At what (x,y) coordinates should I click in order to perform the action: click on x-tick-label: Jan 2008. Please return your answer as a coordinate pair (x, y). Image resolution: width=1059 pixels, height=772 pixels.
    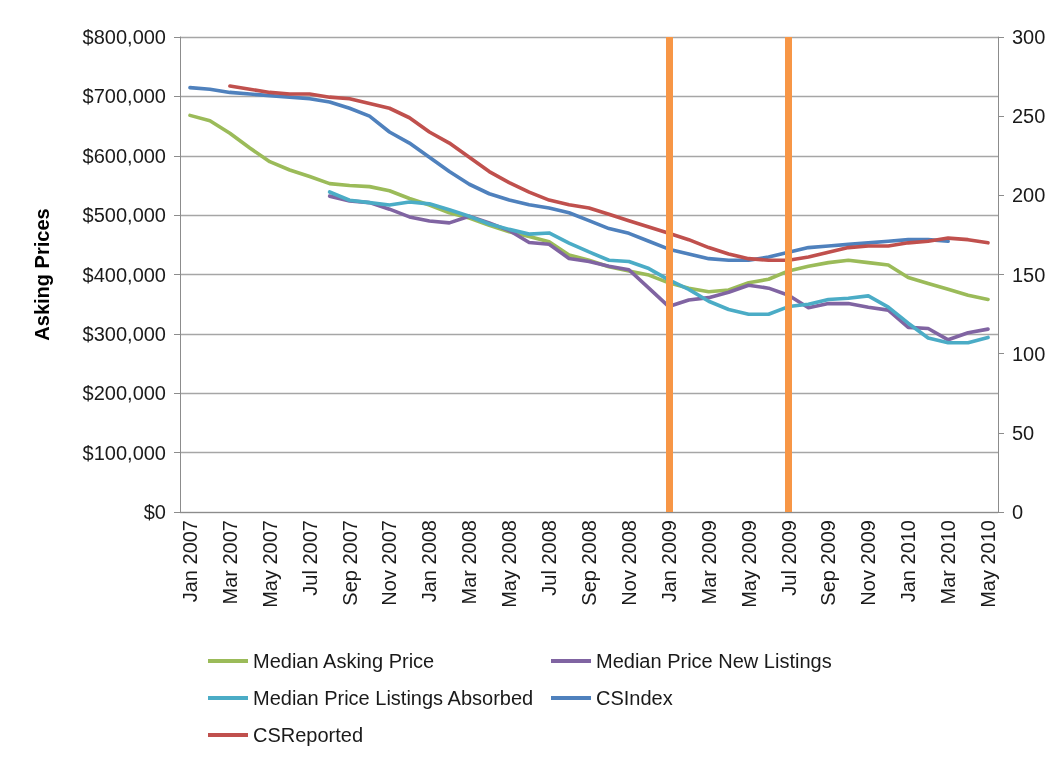
    Looking at the image, I should click on (429, 561).